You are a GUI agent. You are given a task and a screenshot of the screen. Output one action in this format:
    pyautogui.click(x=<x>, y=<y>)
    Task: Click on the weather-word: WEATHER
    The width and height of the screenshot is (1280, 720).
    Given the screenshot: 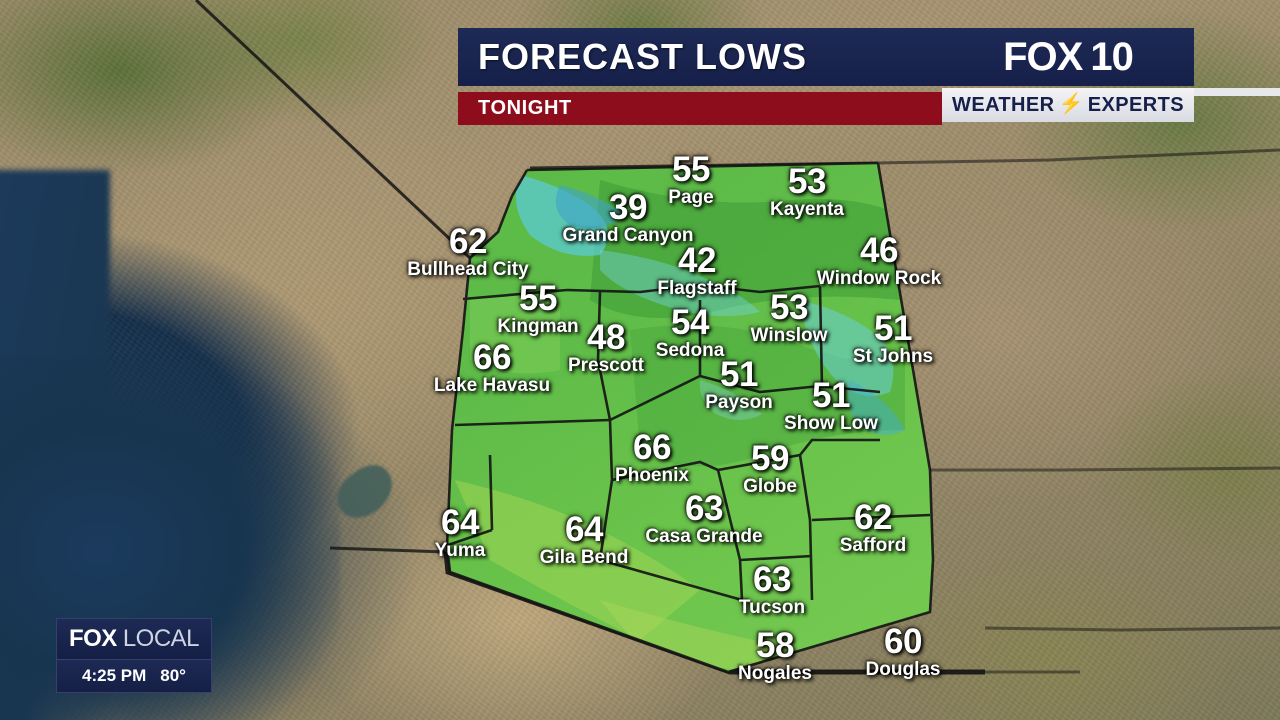 What is the action you would take?
    pyautogui.click(x=1003, y=104)
    